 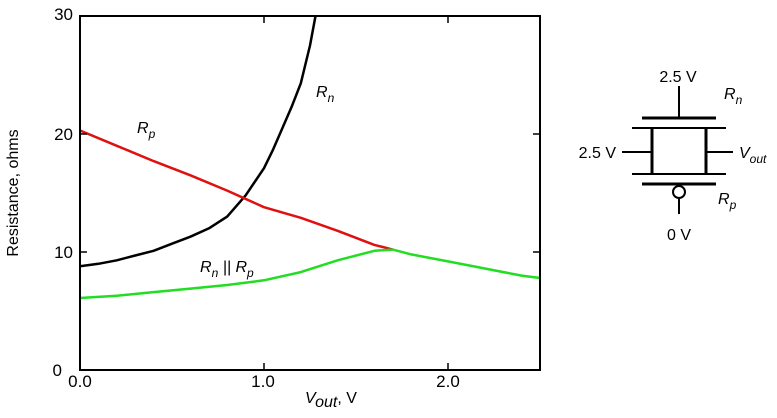 What do you see at coordinates (63, 134) in the screenshot?
I see `y-tick-label-20: 20` at bounding box center [63, 134].